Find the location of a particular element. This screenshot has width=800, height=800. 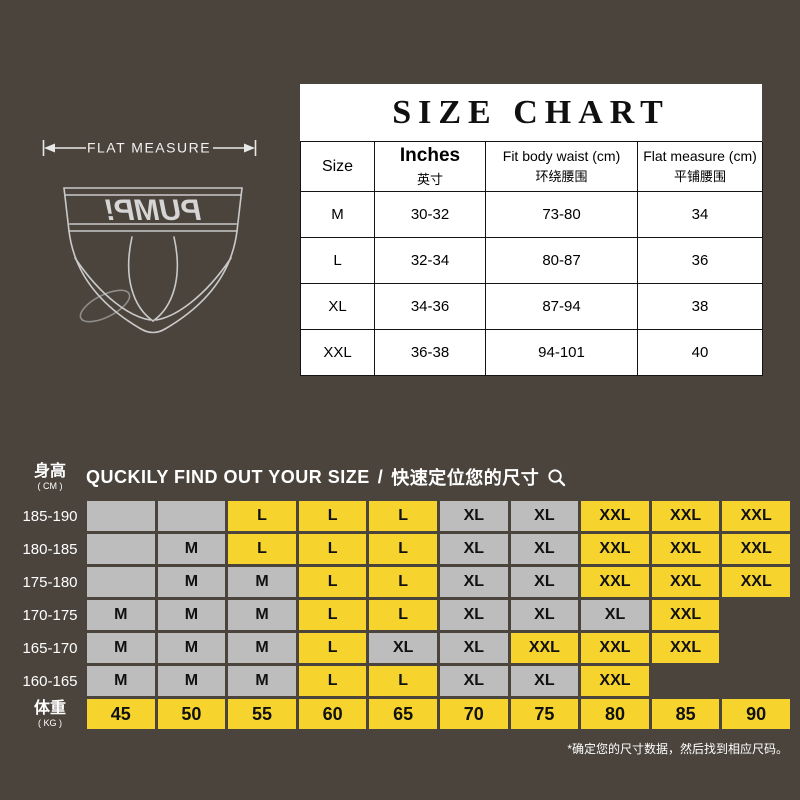

flat-measure-label: FLAT MEASURE is located at coordinates (149, 148).